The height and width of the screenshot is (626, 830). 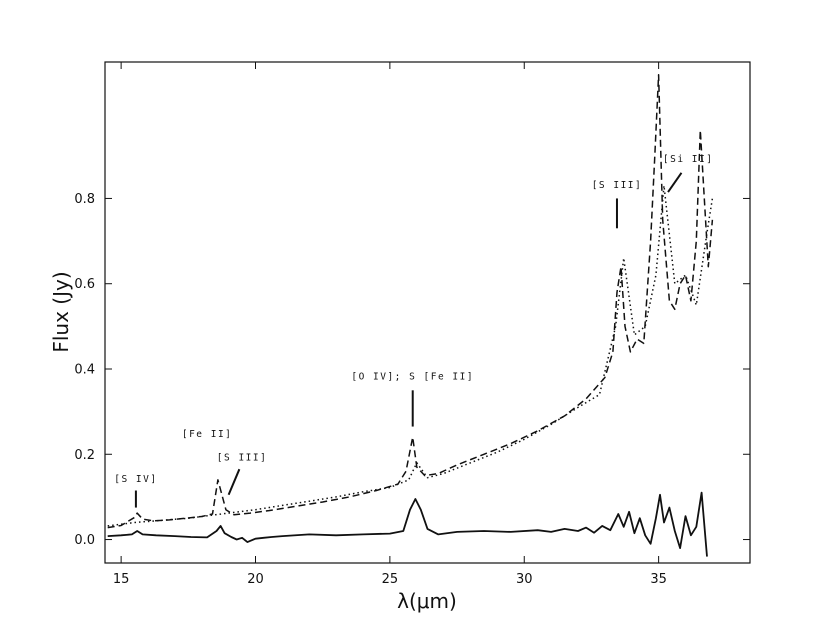 What do you see at coordinates (255, 579) in the screenshot?
I see `x-tick-label: 20` at bounding box center [255, 579].